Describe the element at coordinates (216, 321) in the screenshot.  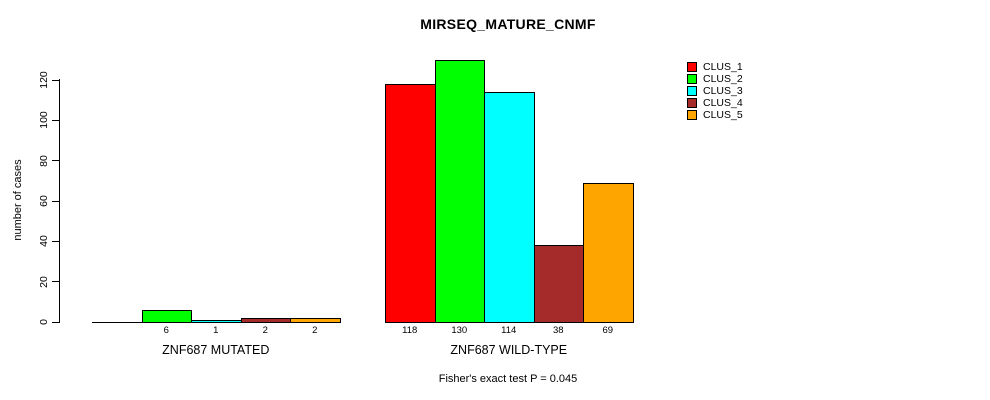
I see `bar-clus_3-mutated` at that location.